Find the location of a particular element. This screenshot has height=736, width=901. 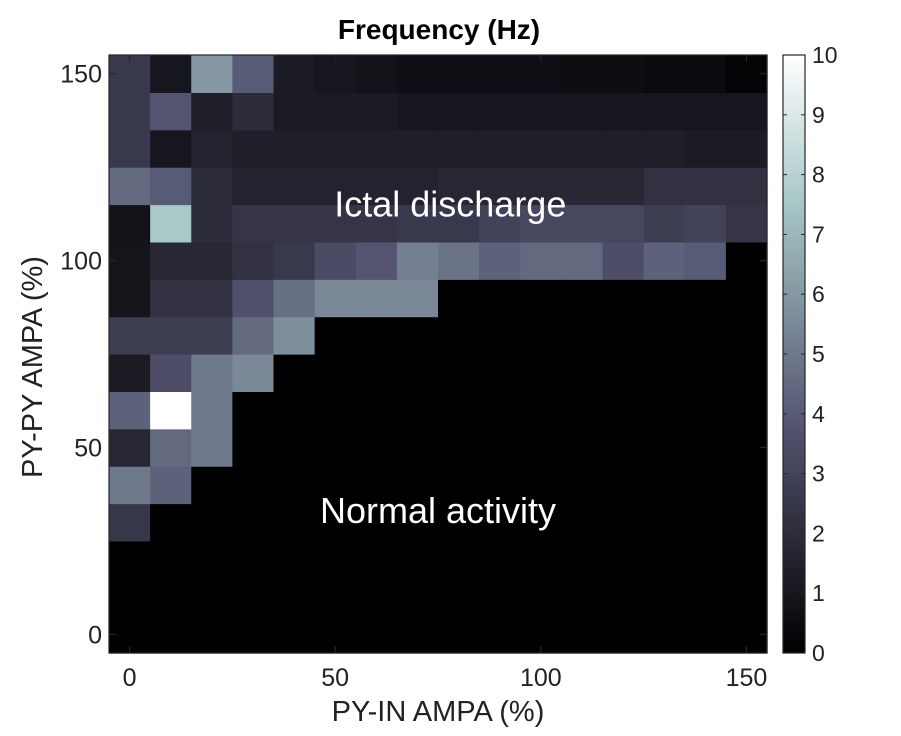

colorbar-tick-label: 0 is located at coordinates (818, 653).